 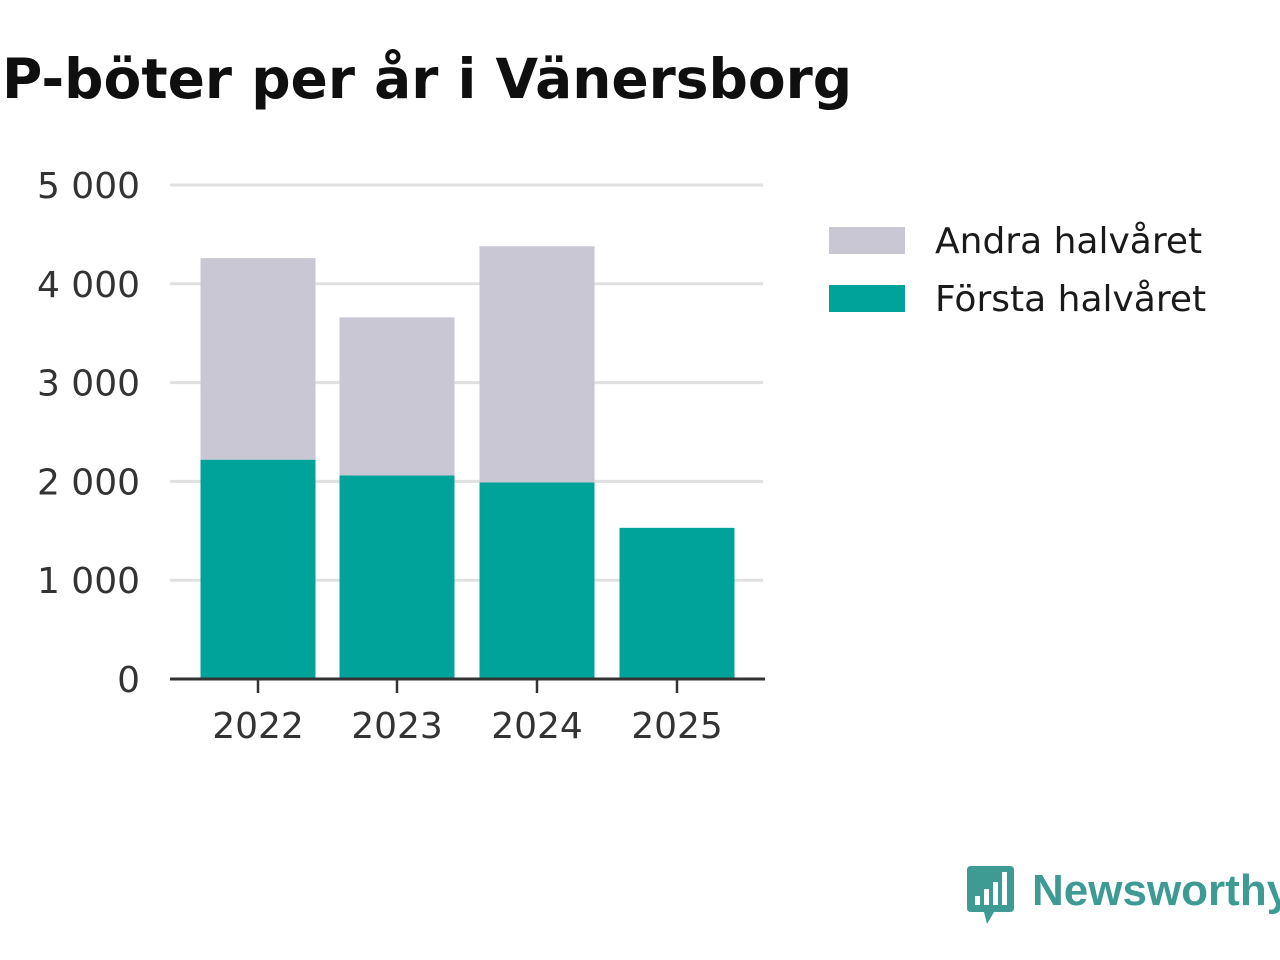 I want to click on x-tick-label: 2024, so click(x=537, y=726).